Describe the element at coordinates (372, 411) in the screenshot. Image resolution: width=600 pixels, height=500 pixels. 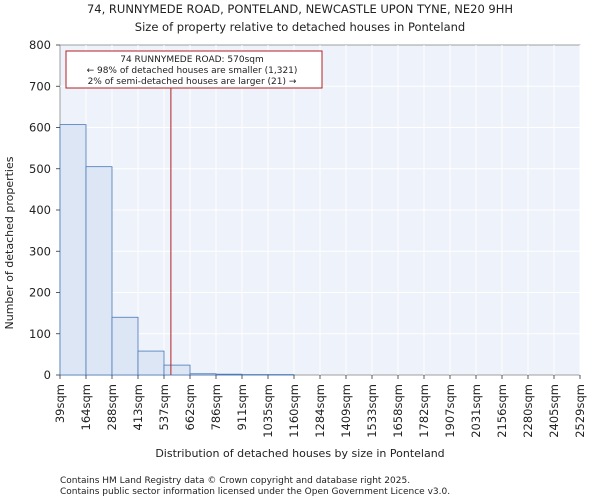
I see `x-tick-label: 1533sqm` at that location.